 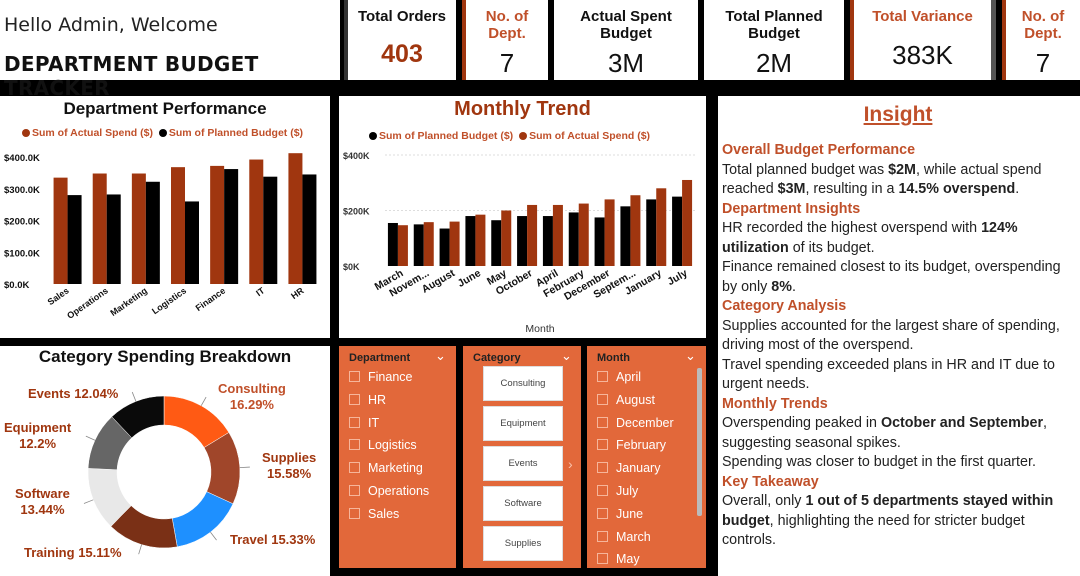 I want to click on slicer-option: Operations, so click(x=389, y=491).